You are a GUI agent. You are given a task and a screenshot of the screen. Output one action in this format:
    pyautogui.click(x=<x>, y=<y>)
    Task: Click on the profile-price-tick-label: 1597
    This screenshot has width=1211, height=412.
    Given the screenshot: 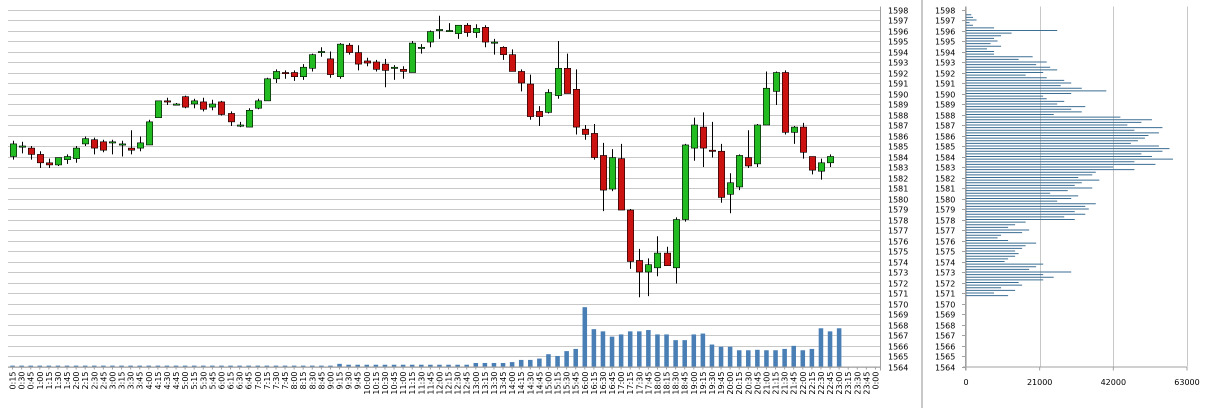 What is the action you would take?
    pyautogui.click(x=945, y=21)
    